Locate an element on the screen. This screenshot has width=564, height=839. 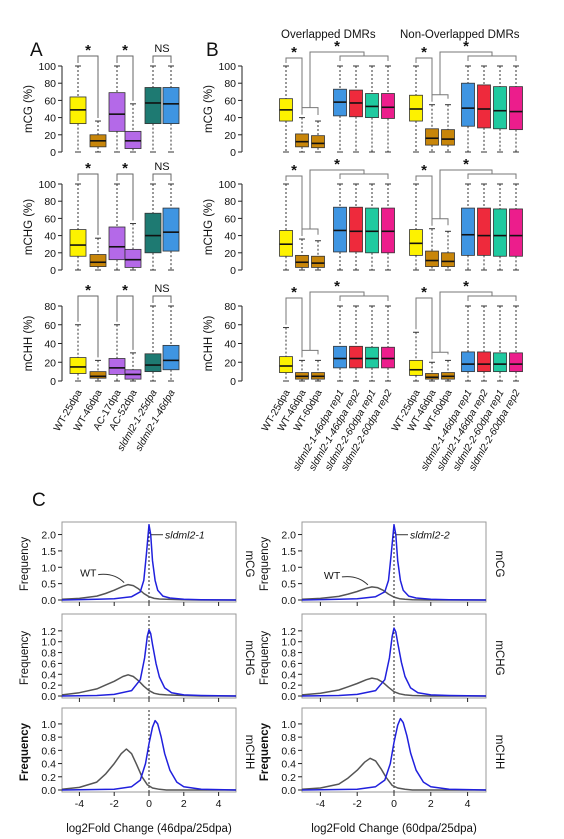
panel-b-B-mCHG-g1-box-6-box is located at coordinates (516, 232).